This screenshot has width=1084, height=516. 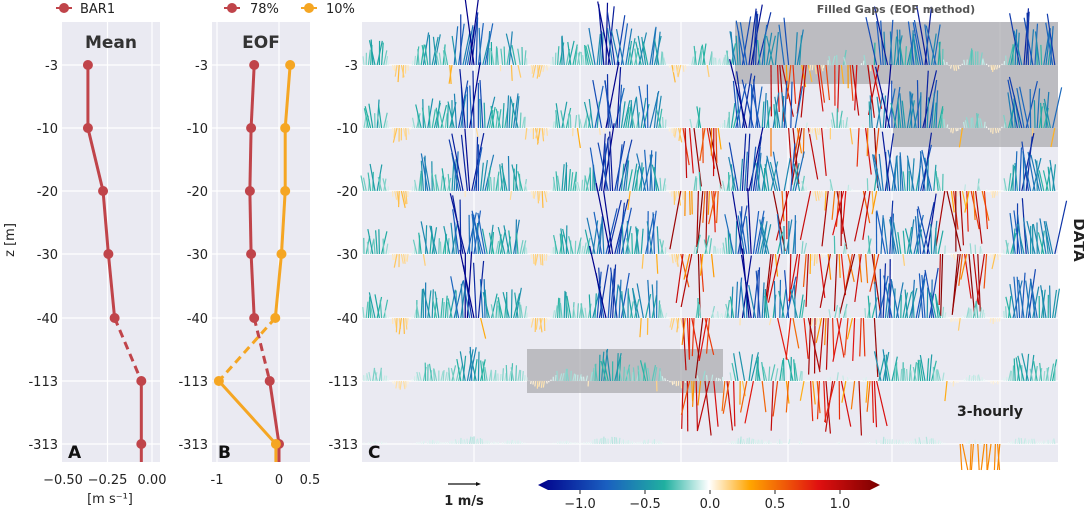 I want to click on series-segment, so click(x=247, y=412).